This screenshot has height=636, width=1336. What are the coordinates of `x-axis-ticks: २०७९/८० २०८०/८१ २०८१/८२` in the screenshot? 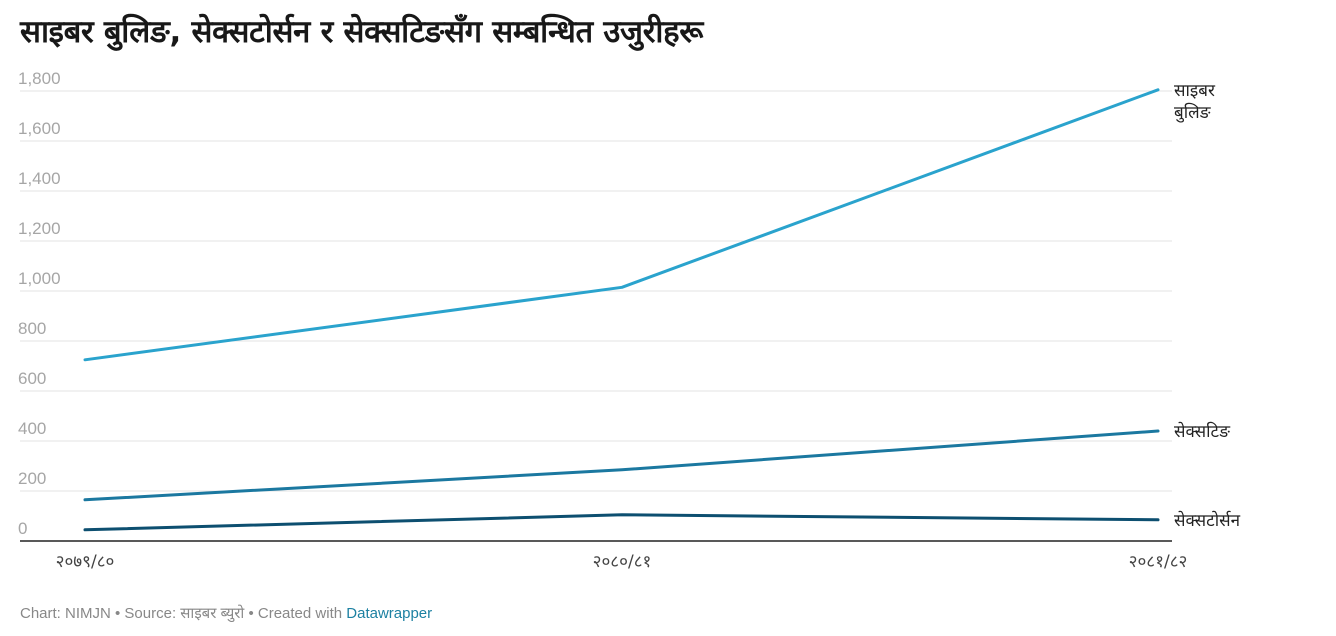 It's located at (622, 562).